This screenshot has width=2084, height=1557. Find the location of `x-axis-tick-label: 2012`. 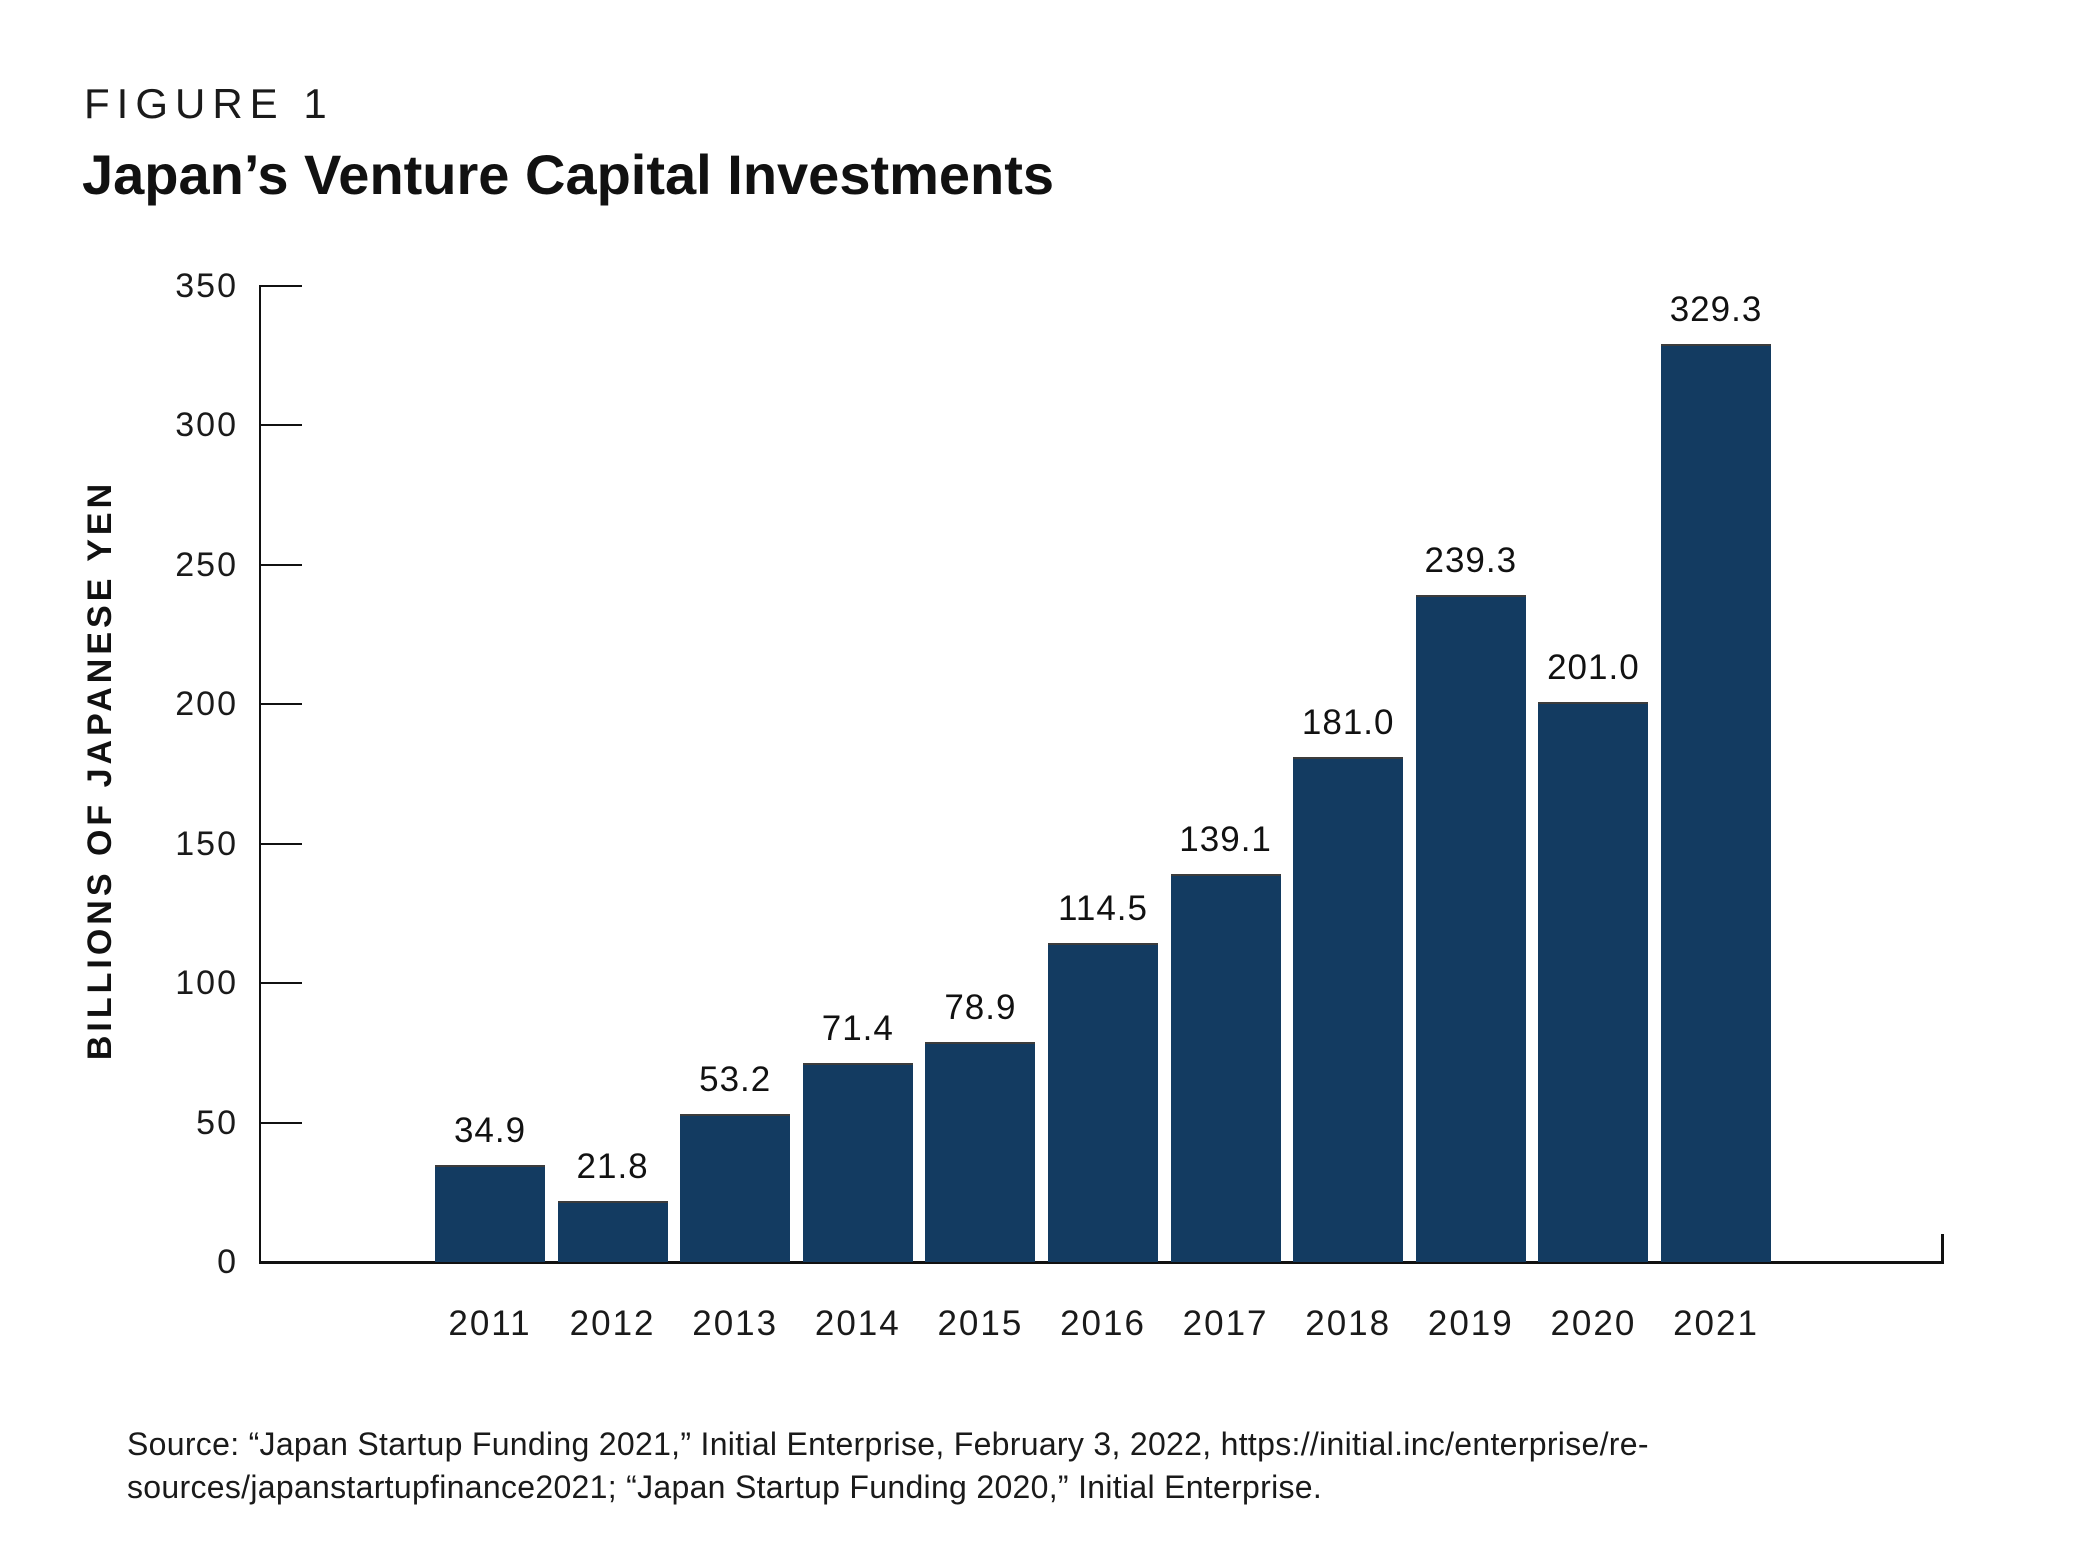

x-axis-tick-label: 2012 is located at coordinates (612, 1323).